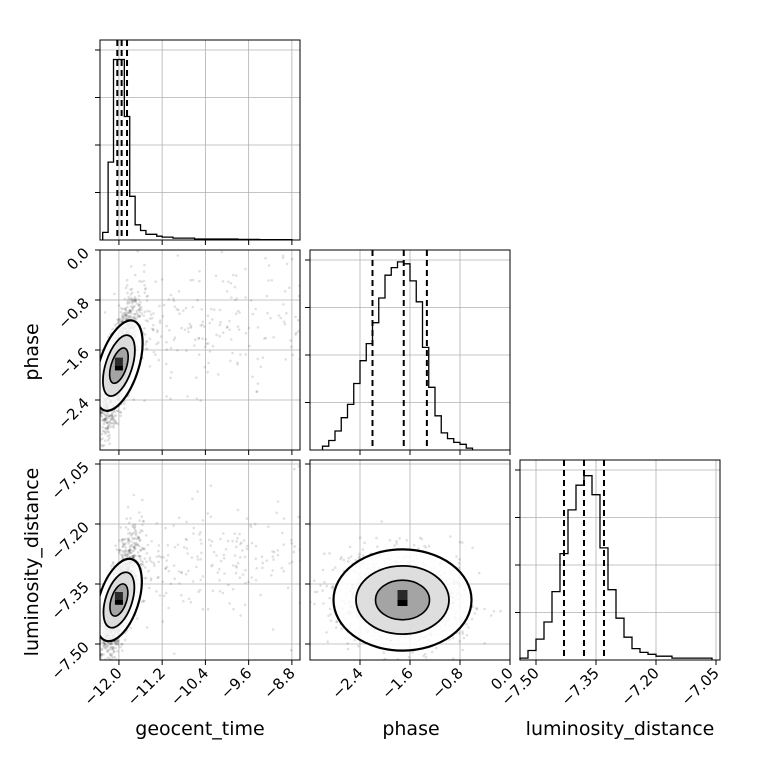  What do you see at coordinates (197, 149) in the screenshot?
I see `histogram-geocent_time` at bounding box center [197, 149].